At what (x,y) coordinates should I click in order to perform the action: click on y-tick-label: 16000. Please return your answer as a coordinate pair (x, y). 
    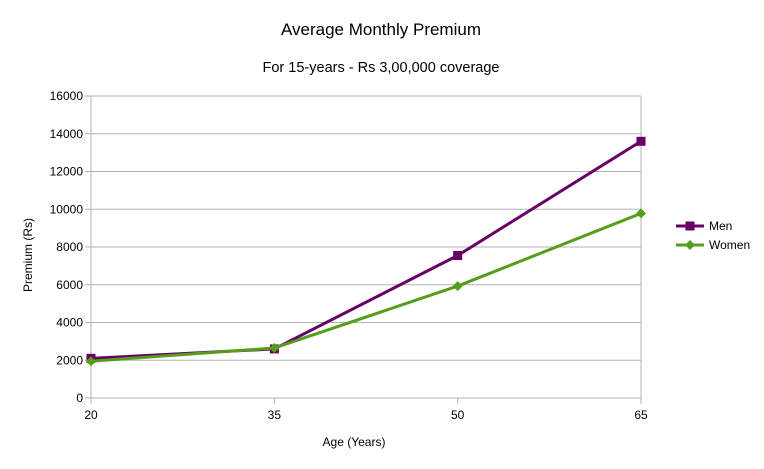
    Looking at the image, I should click on (67, 96).